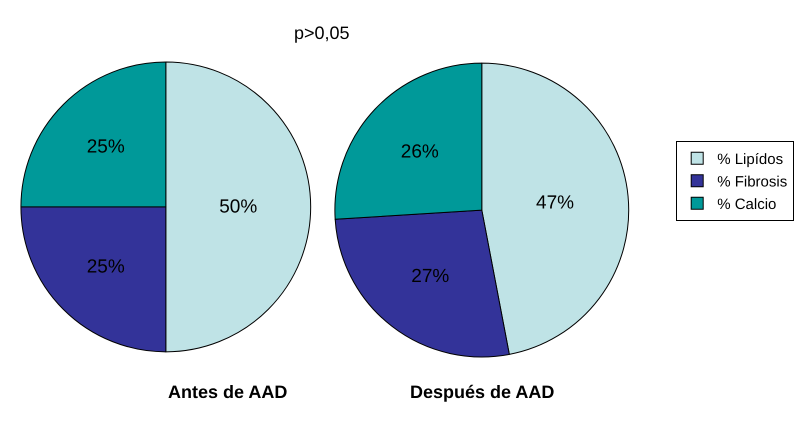 The height and width of the screenshot is (421, 805). I want to click on data-label: 27%, so click(430, 276).